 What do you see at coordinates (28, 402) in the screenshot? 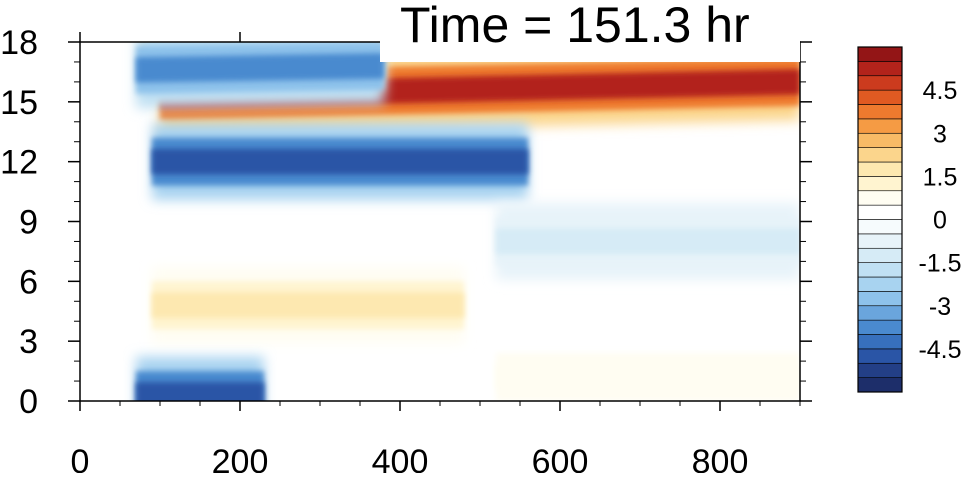
I see `y-tick-label: 0` at bounding box center [28, 402].